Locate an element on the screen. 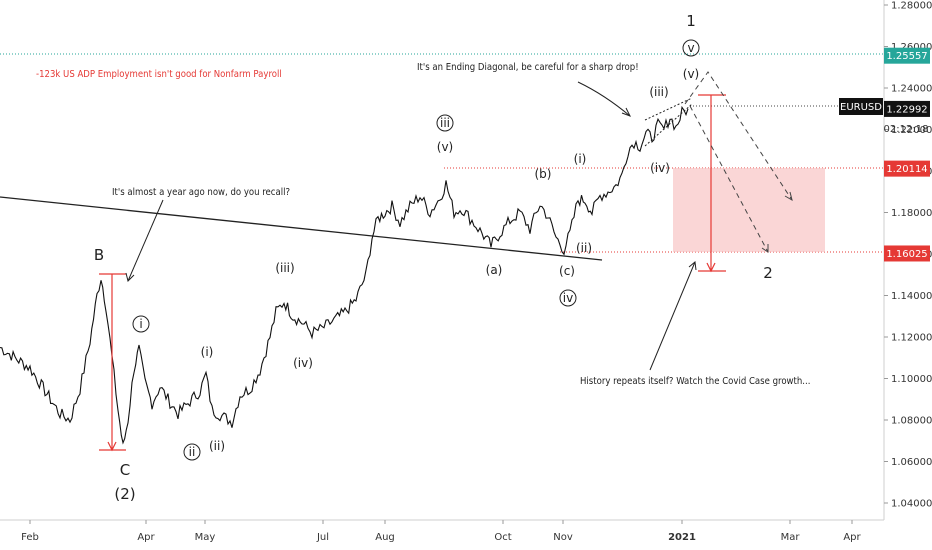 The image size is (932, 550). wave-iii-paren-may: (iii) is located at coordinates (284, 268).